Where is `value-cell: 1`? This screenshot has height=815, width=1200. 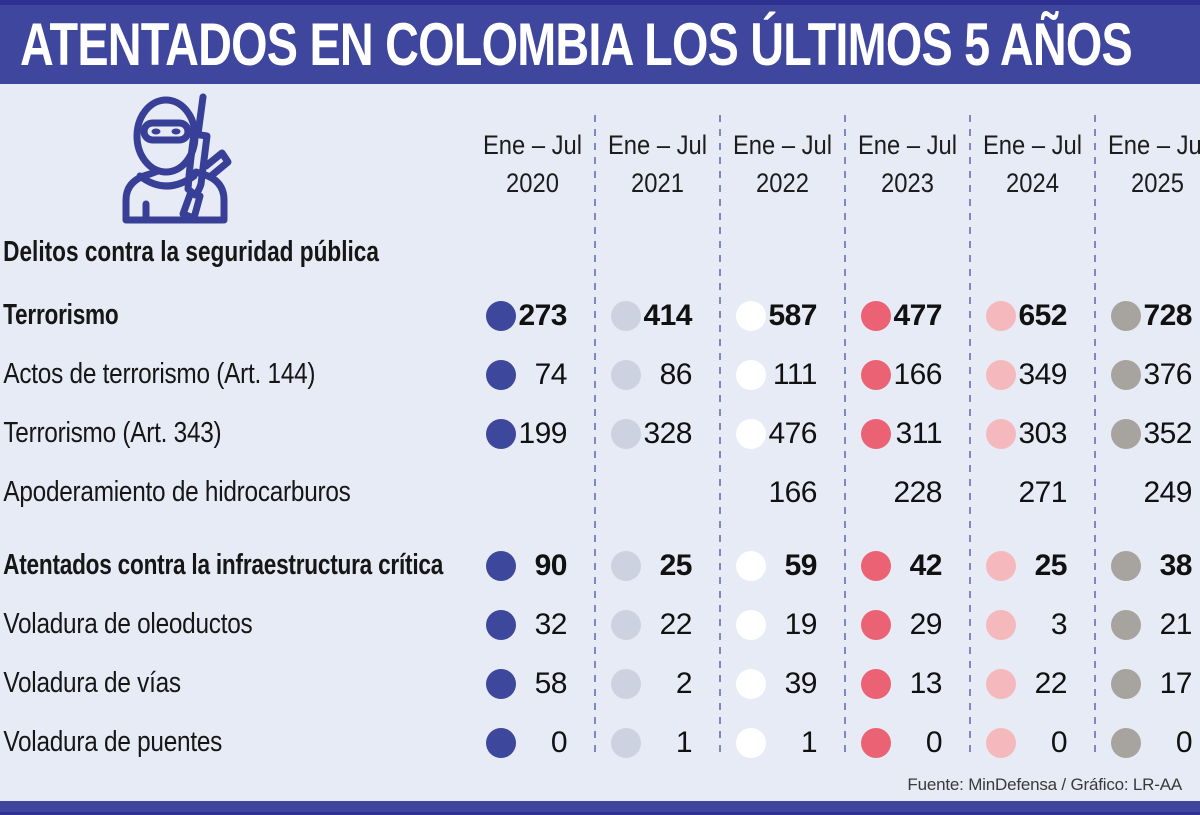
value-cell: 1 is located at coordinates (782, 743).